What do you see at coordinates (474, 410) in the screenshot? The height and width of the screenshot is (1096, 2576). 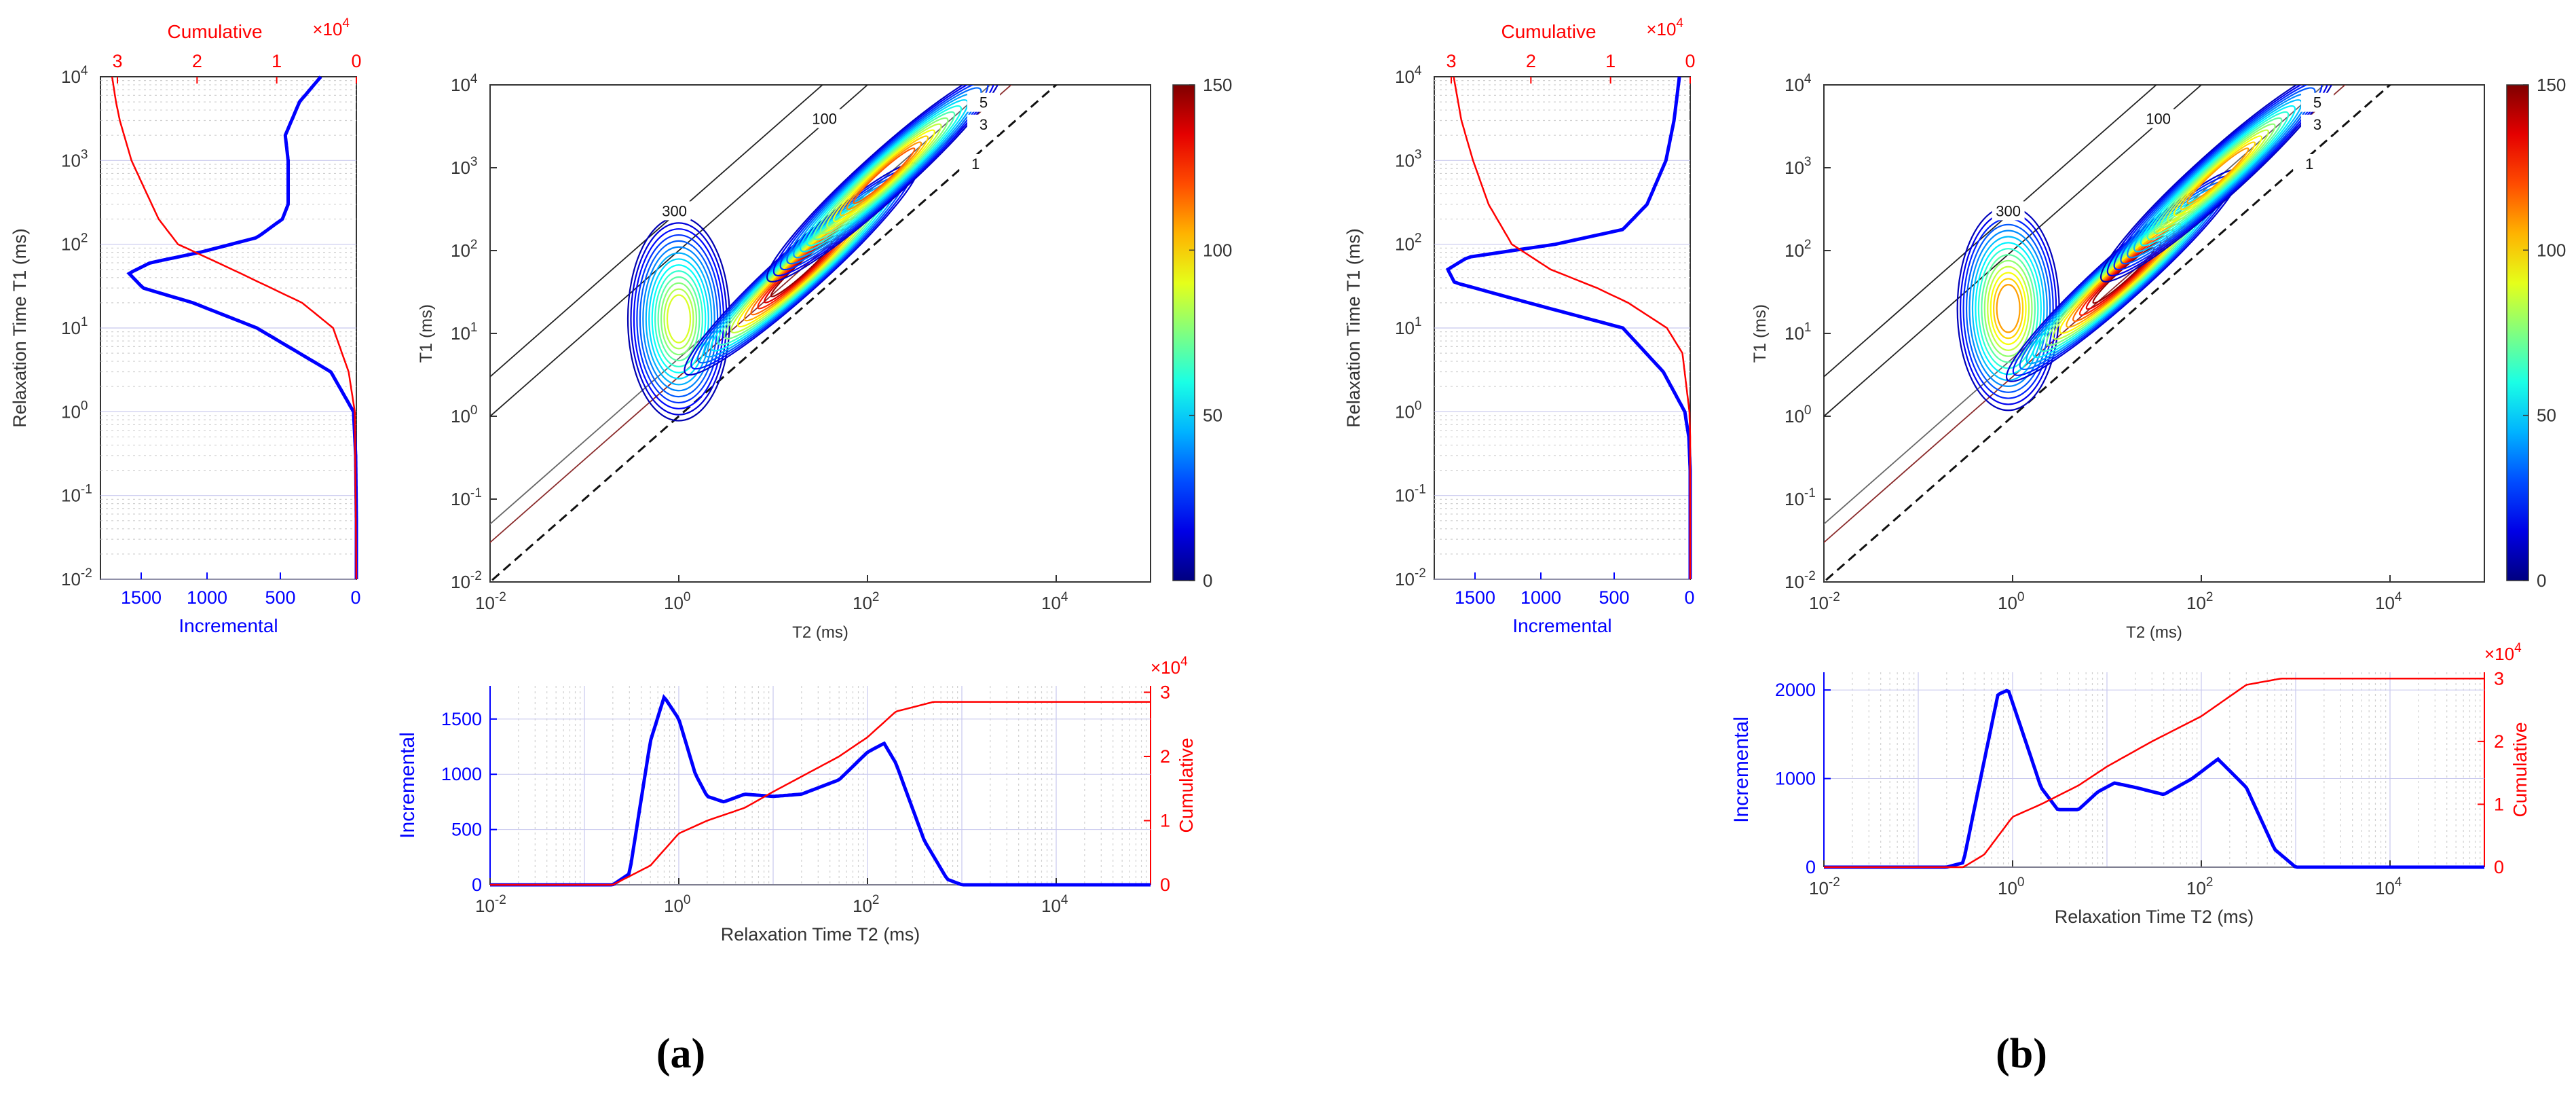 I see `map-y-tick-label-exp: 0` at bounding box center [474, 410].